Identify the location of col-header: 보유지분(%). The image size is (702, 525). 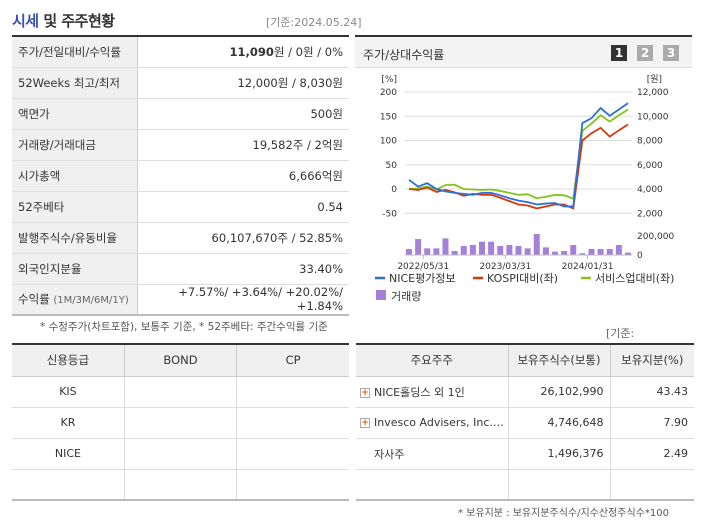
(652, 360).